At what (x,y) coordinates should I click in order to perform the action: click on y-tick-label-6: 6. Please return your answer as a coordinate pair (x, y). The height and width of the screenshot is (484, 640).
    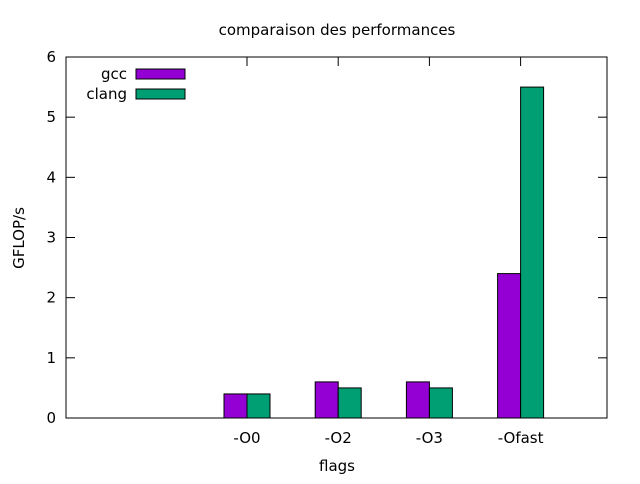
    Looking at the image, I should click on (51, 57).